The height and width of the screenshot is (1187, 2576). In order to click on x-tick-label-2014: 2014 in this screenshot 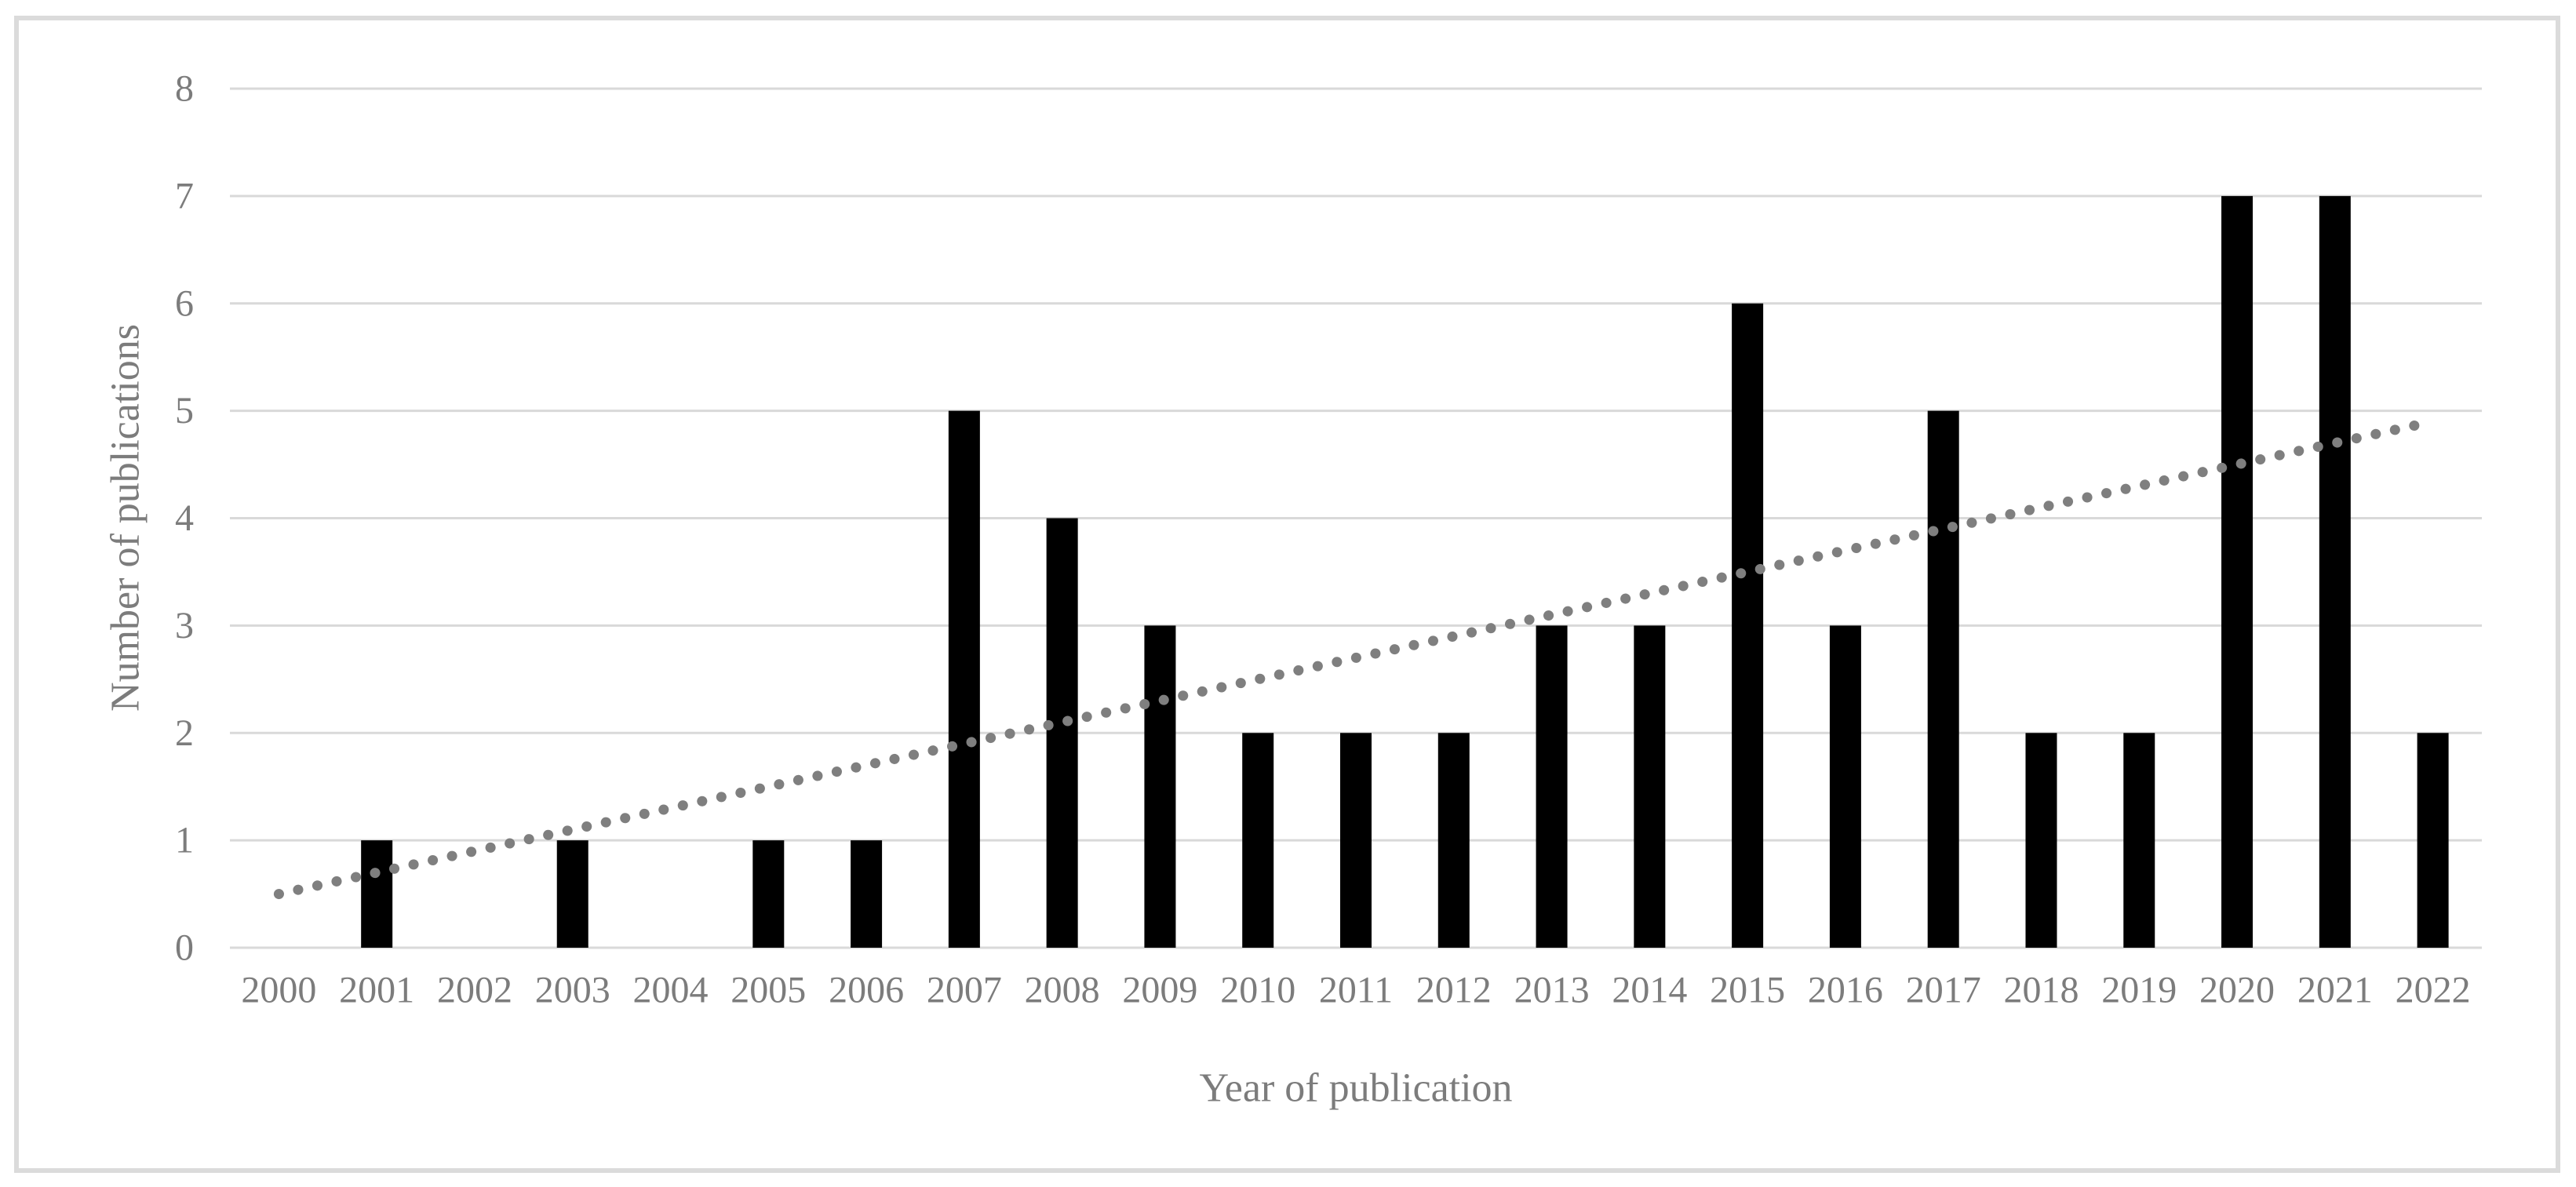, I will do `click(1649, 990)`.